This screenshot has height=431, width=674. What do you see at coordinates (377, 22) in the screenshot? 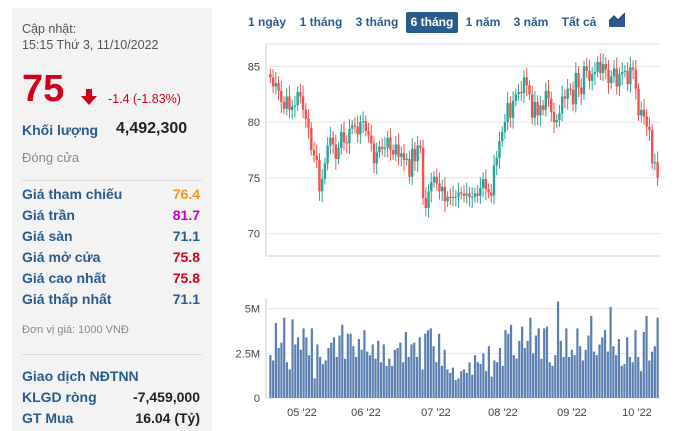
I see `range-button-3m: 3 tháng` at bounding box center [377, 22].